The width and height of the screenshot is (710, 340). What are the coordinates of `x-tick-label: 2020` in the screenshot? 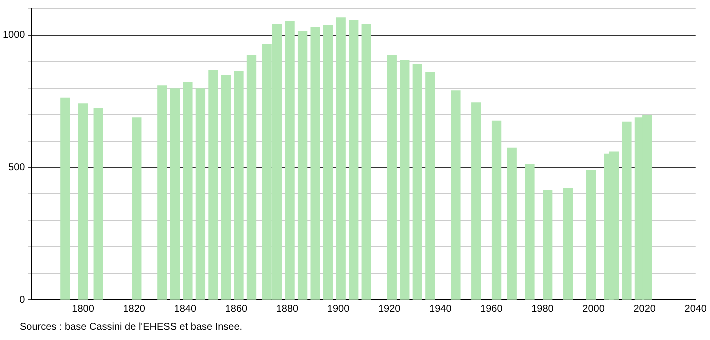 It's located at (645, 309).